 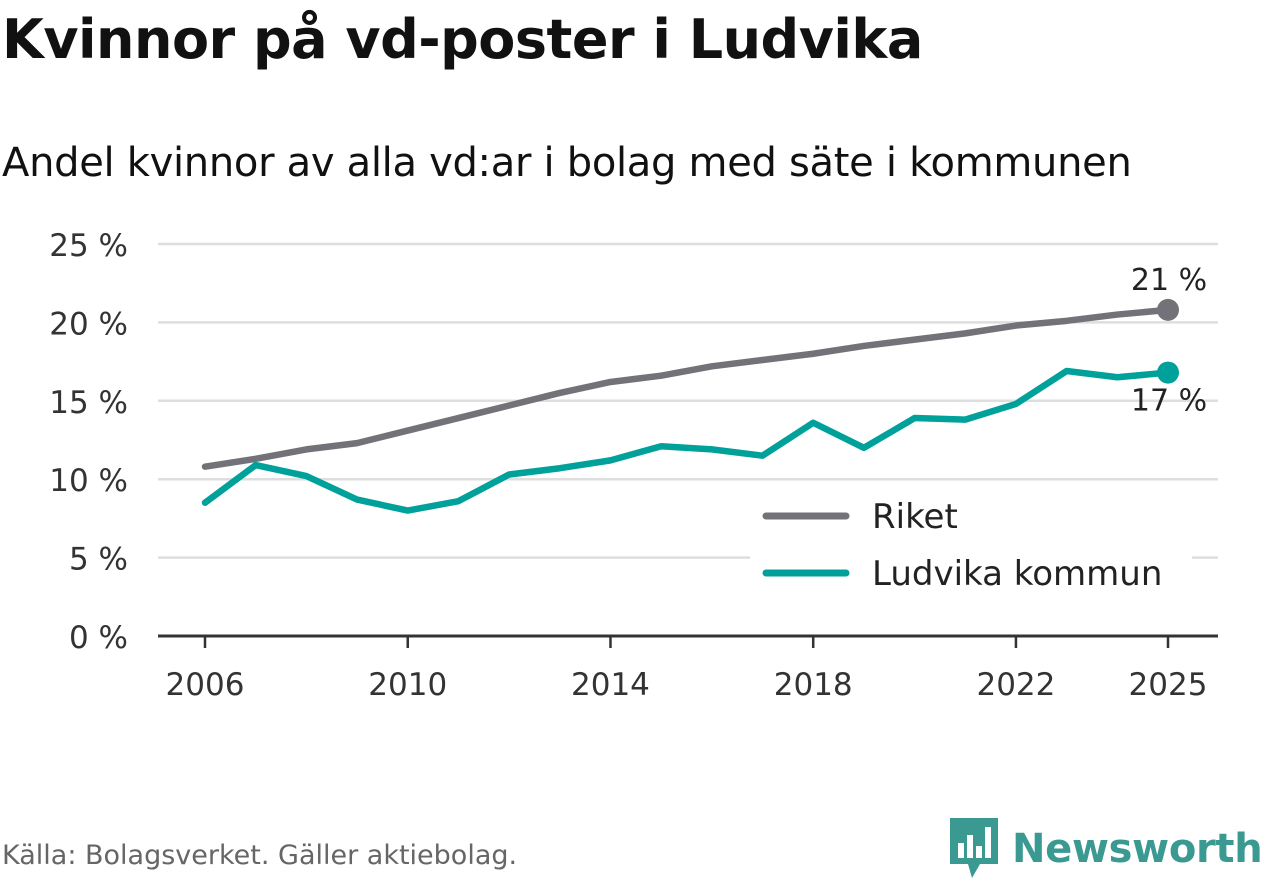 What do you see at coordinates (1169, 280) in the screenshot?
I see `series-end-label: 21 %` at bounding box center [1169, 280].